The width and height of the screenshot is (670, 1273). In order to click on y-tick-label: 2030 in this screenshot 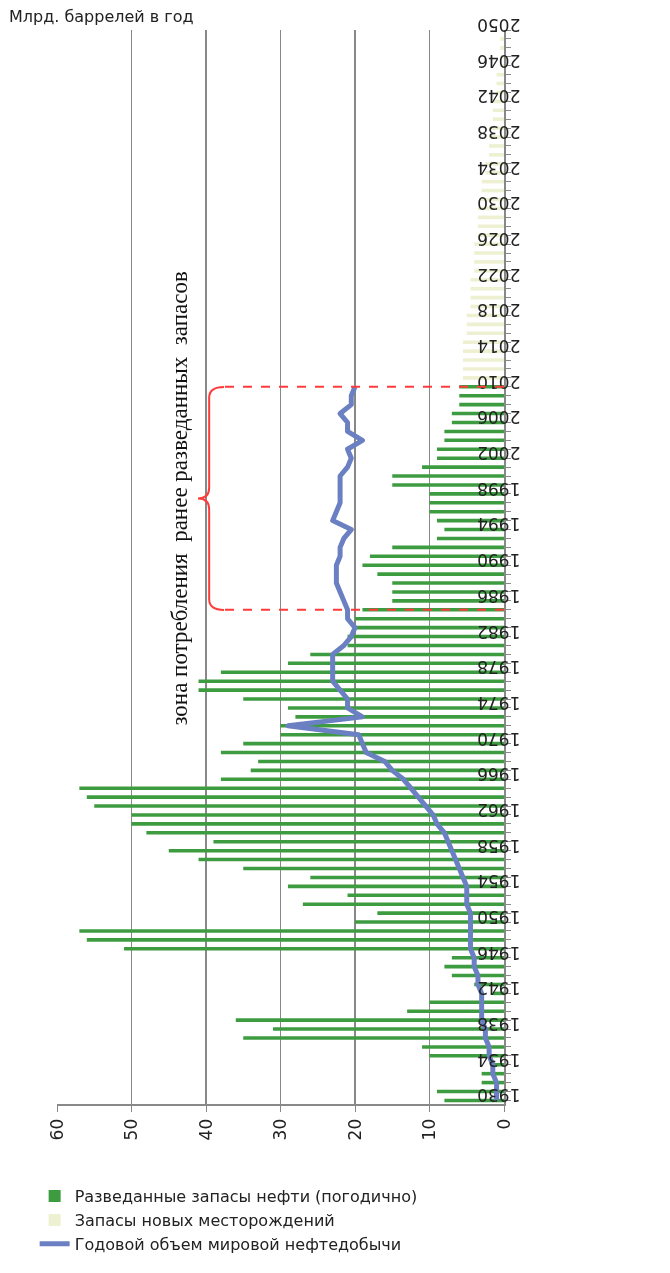, I will do `click(499, 203)`.